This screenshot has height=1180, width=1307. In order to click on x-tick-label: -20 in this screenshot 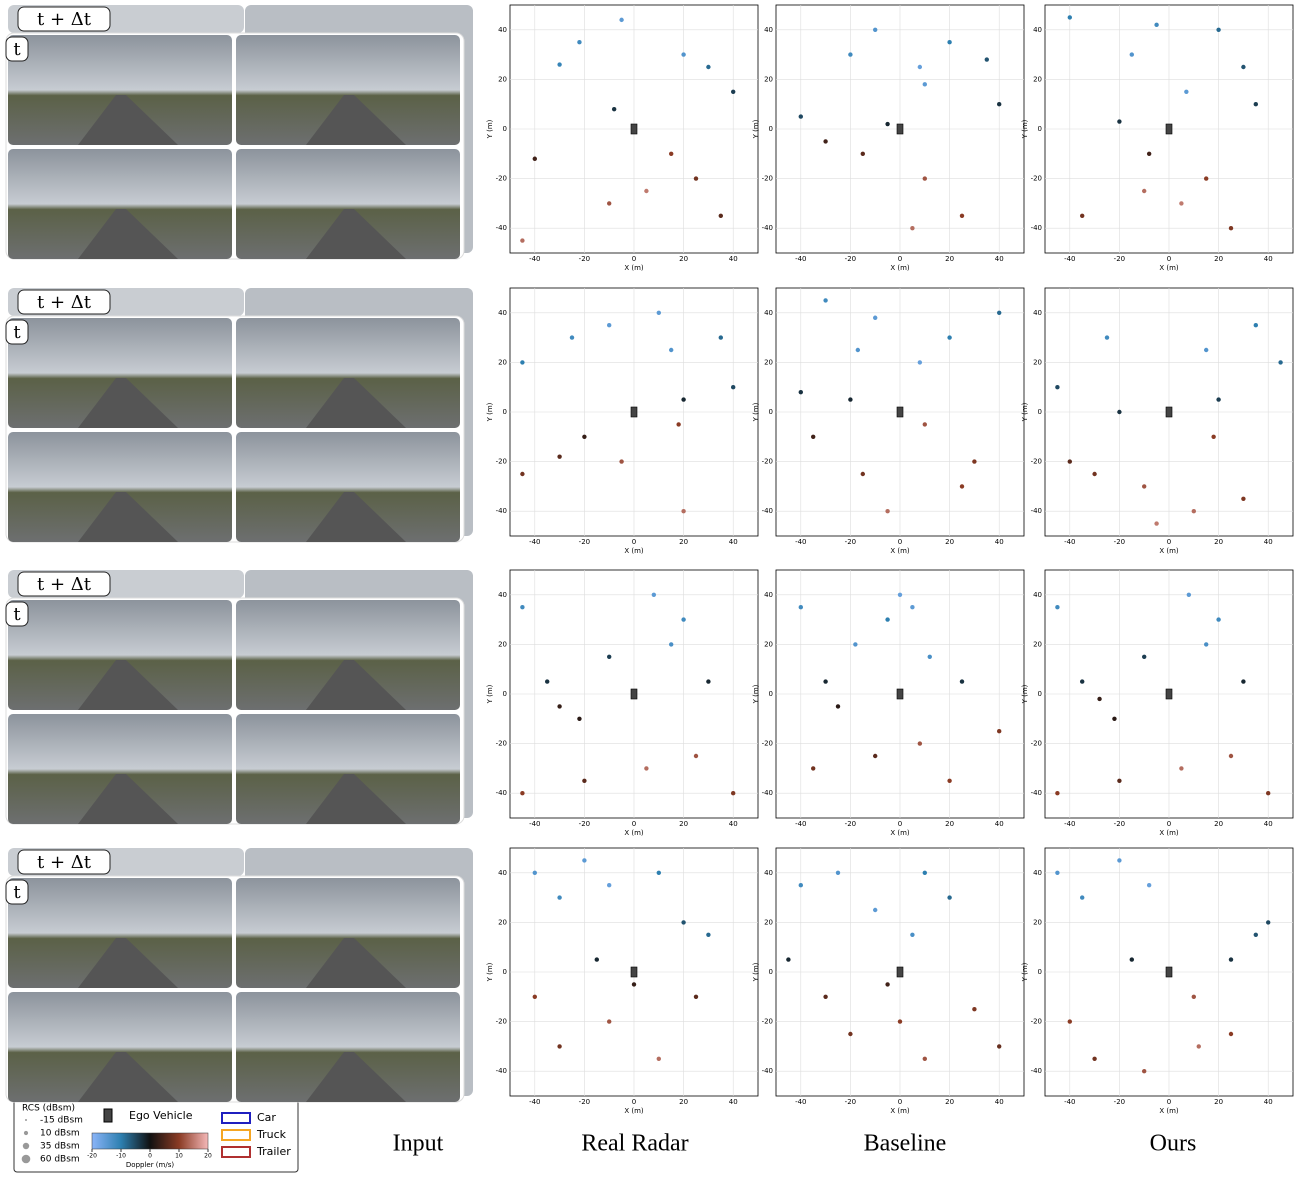, I will do `click(1119, 259)`.